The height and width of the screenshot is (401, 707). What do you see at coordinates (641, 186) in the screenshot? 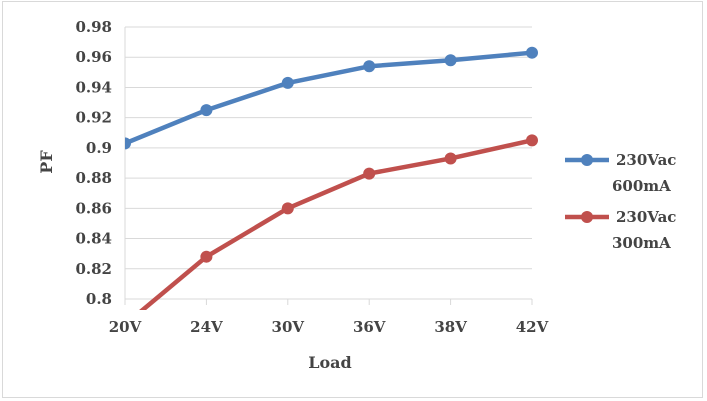
I see `legend-label: 600mA` at bounding box center [641, 186].